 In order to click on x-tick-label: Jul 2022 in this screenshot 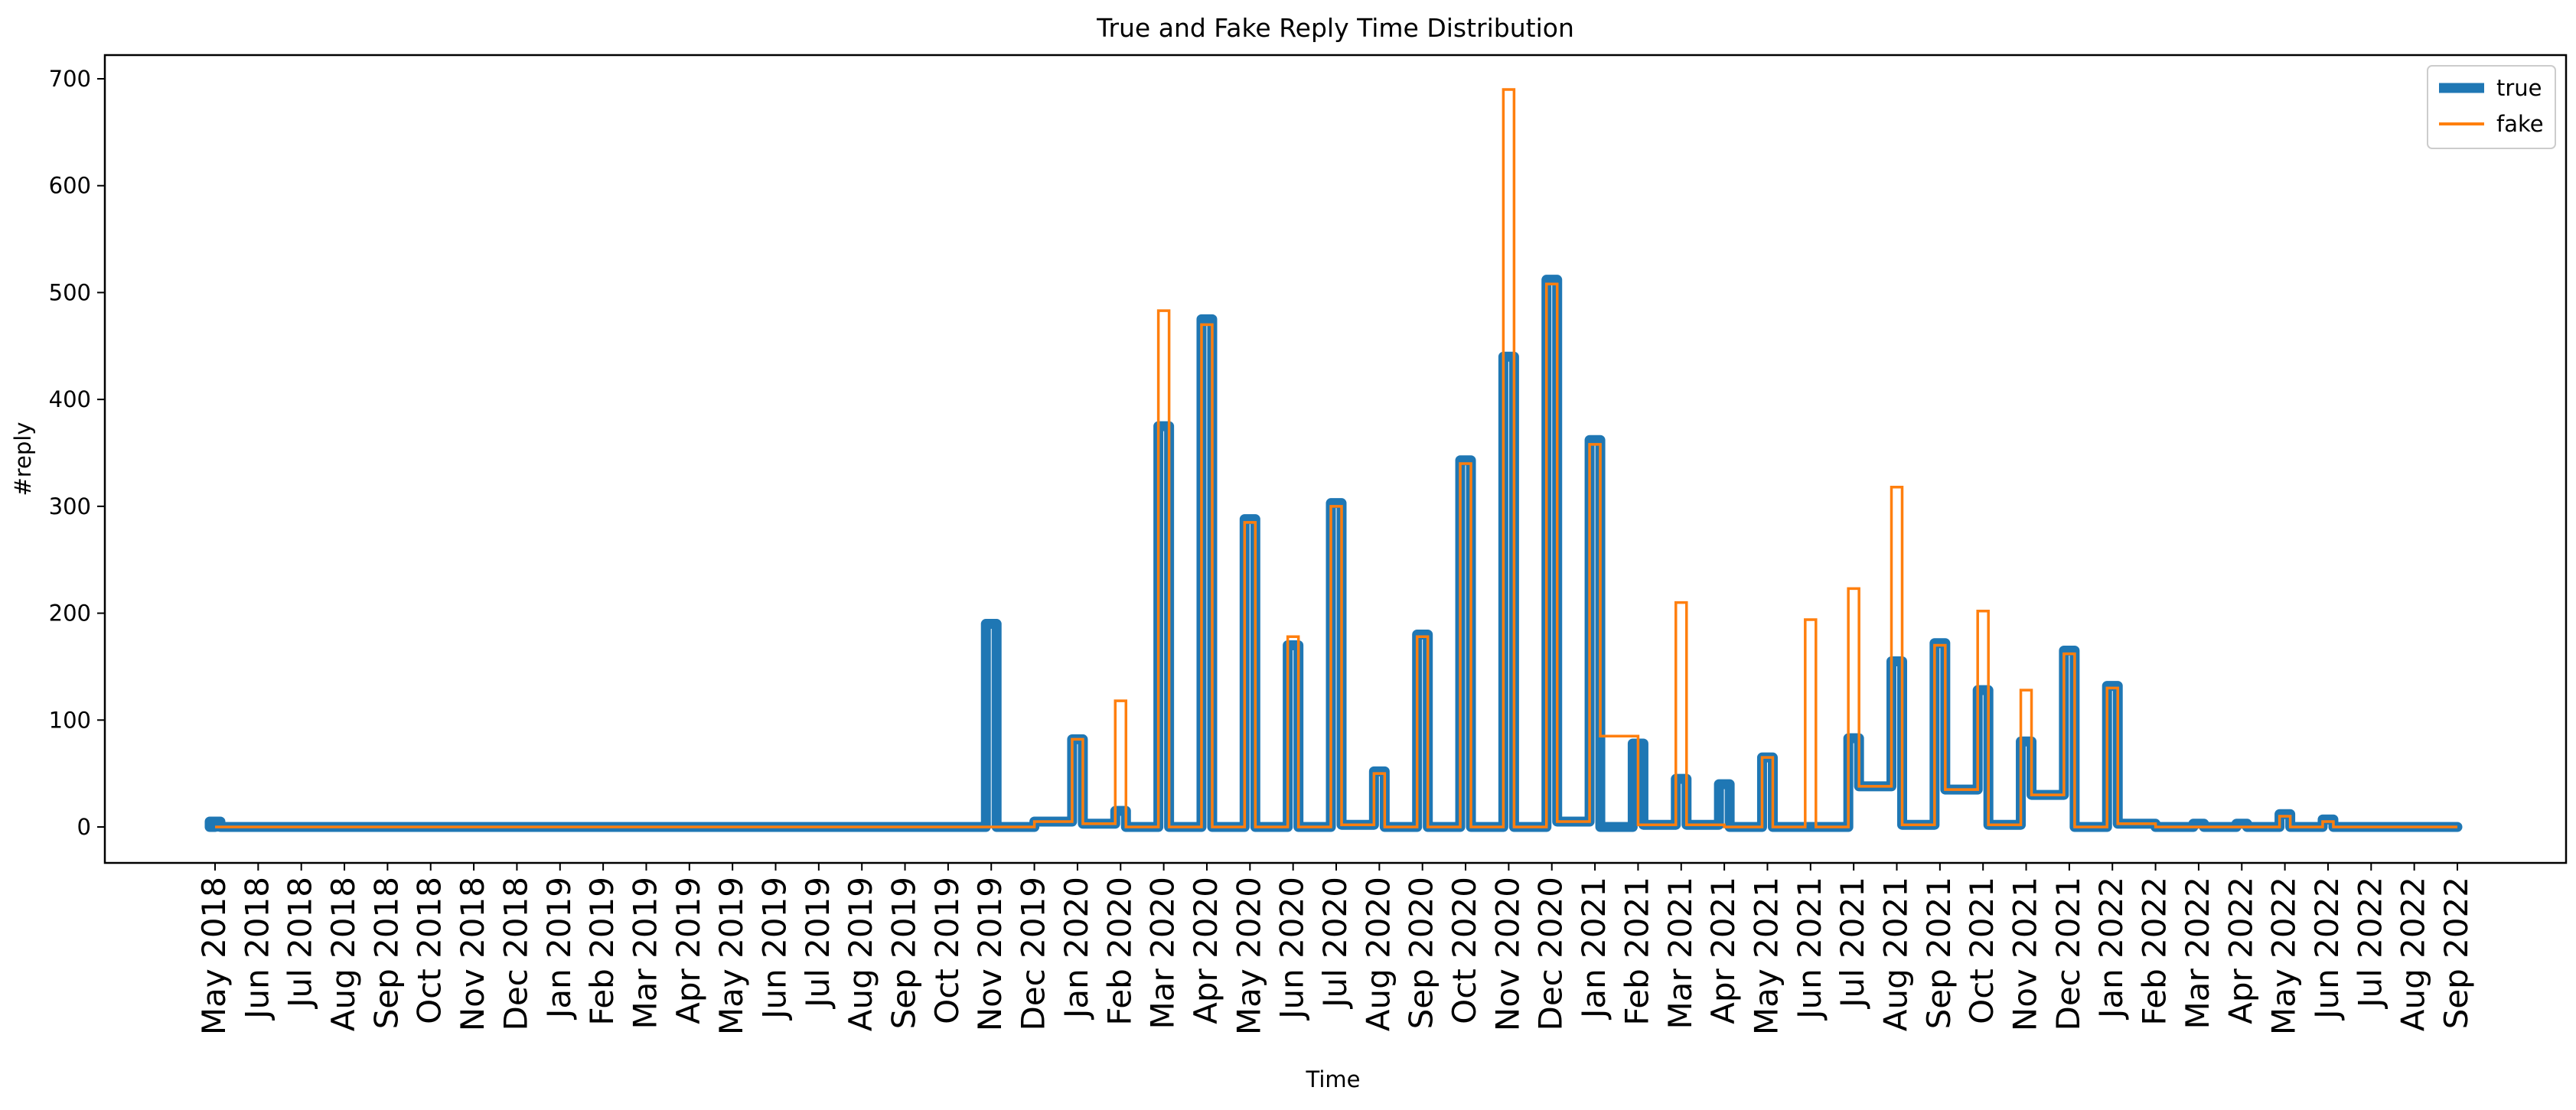, I will do `click(2370, 943)`.